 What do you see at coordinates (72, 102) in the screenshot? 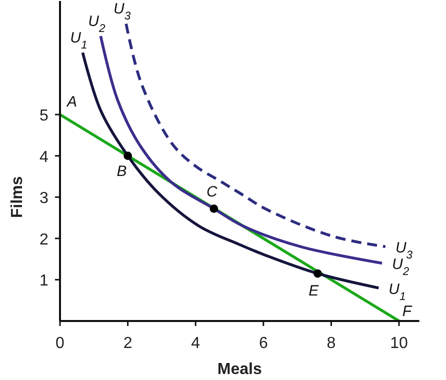
I see `annotation: A` at bounding box center [72, 102].